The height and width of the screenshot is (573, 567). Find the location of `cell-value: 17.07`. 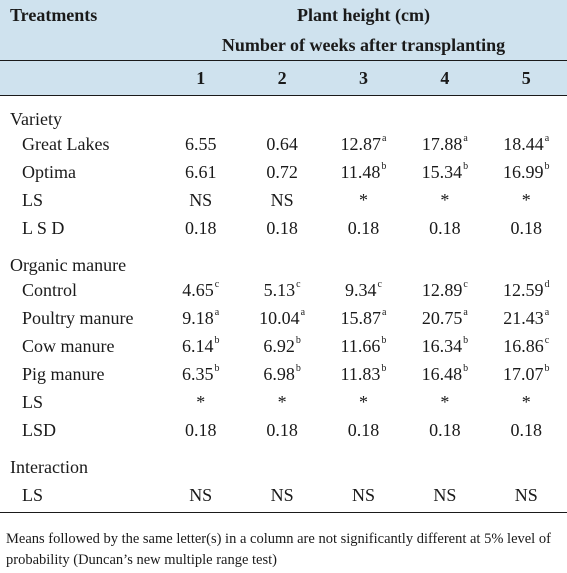

cell-value: 17.07 is located at coordinates (523, 374).